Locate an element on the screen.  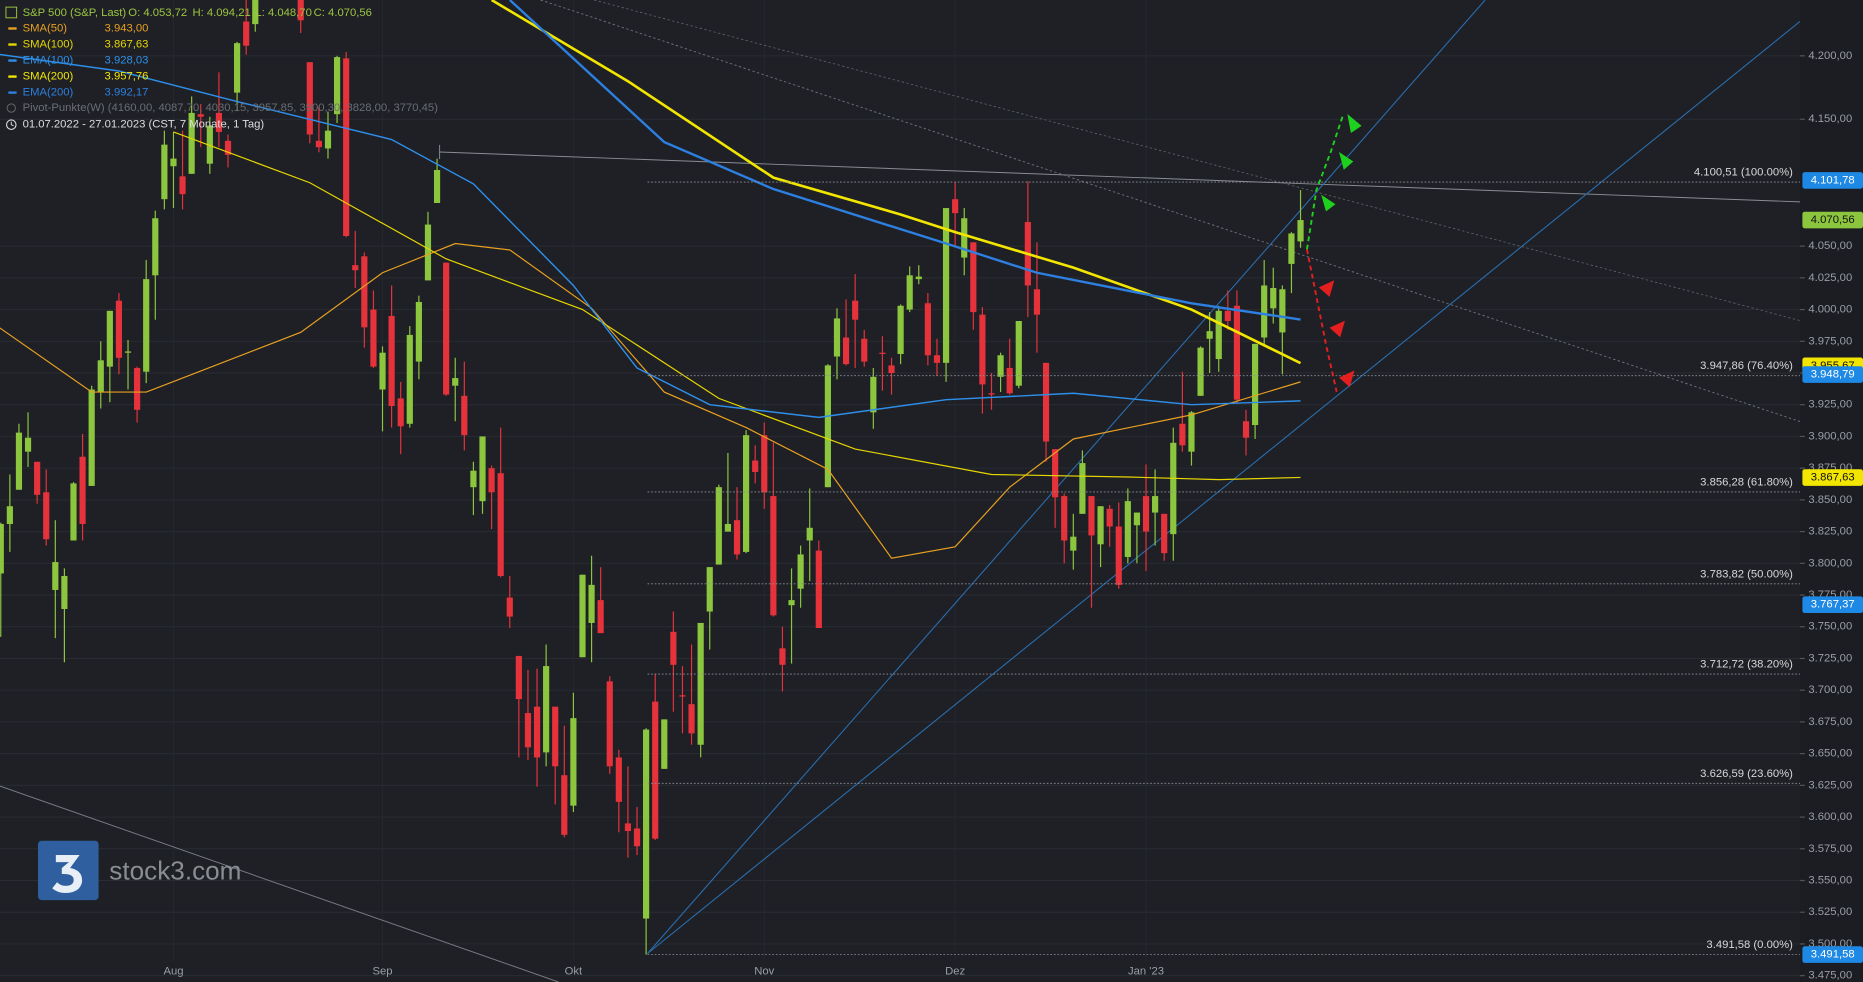
fib-label: 3.856,28 (61.80%) is located at coordinates (1746, 482).